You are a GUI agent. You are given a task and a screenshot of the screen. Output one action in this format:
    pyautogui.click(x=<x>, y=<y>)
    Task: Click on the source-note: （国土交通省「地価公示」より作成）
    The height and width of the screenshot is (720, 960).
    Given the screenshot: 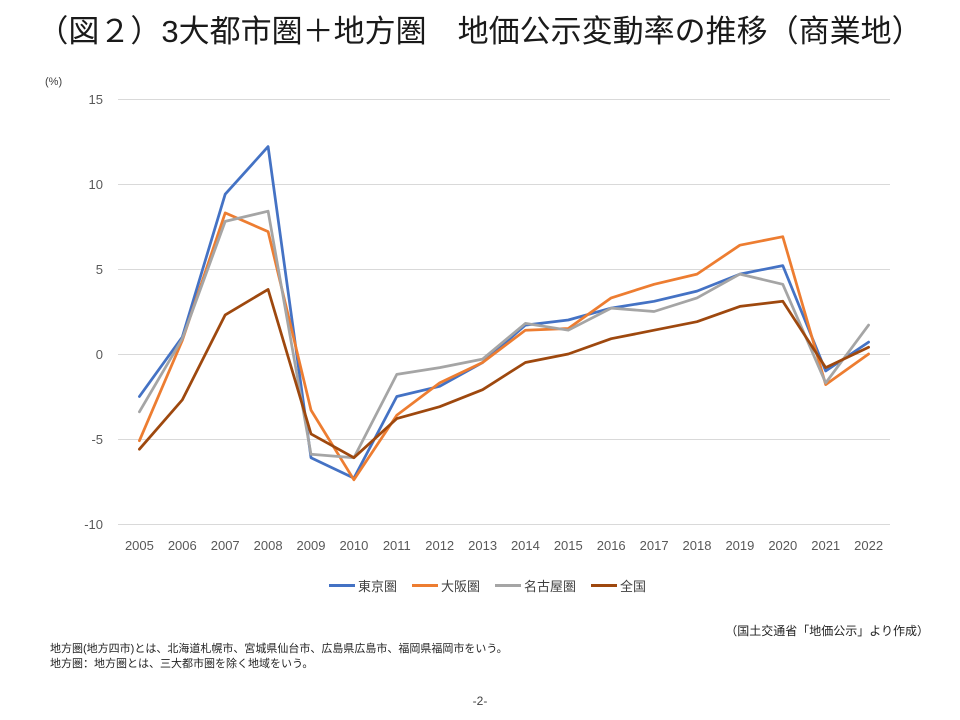 What is the action you would take?
    pyautogui.click(x=827, y=631)
    